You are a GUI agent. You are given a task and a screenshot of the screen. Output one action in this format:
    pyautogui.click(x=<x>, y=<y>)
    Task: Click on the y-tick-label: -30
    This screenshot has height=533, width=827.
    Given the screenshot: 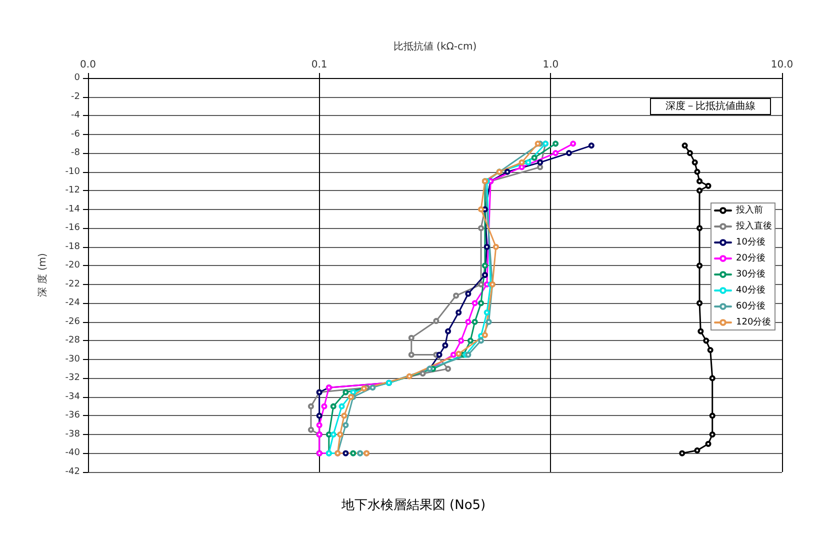 What is the action you would take?
    pyautogui.click(x=72, y=359)
    